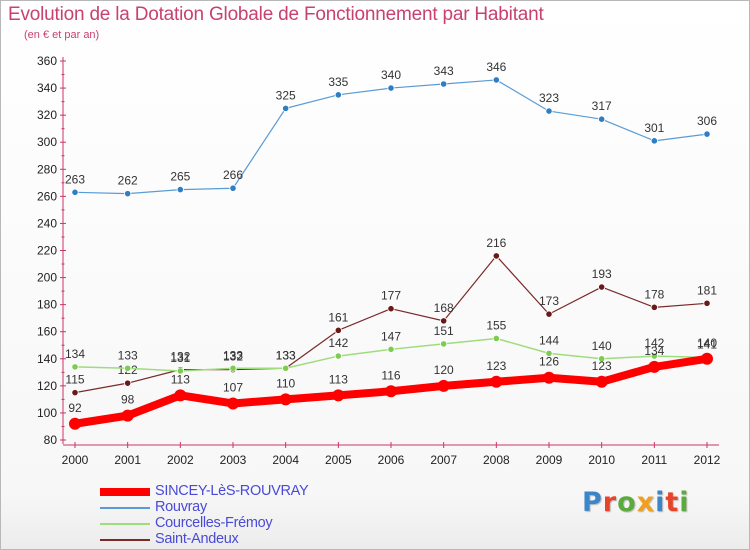 The height and width of the screenshot is (550, 750). Describe the element at coordinates (654, 460) in the screenshot. I see `x-tick-label: 2011` at that location.